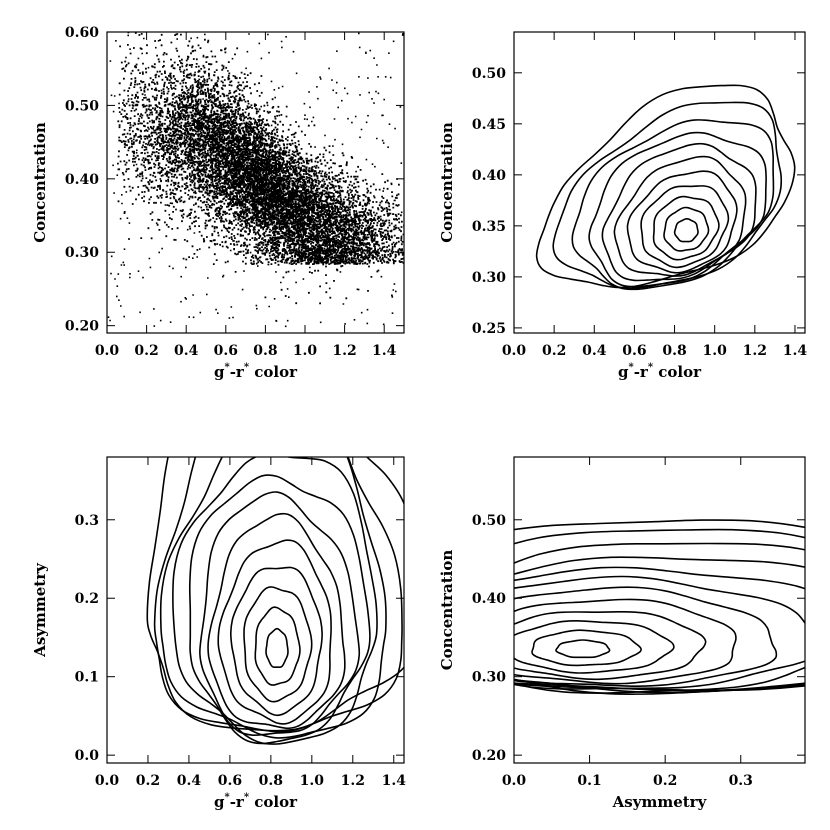  What do you see at coordinates (87, 678) in the screenshot?
I see `y-tick-label: 0.1` at bounding box center [87, 678].